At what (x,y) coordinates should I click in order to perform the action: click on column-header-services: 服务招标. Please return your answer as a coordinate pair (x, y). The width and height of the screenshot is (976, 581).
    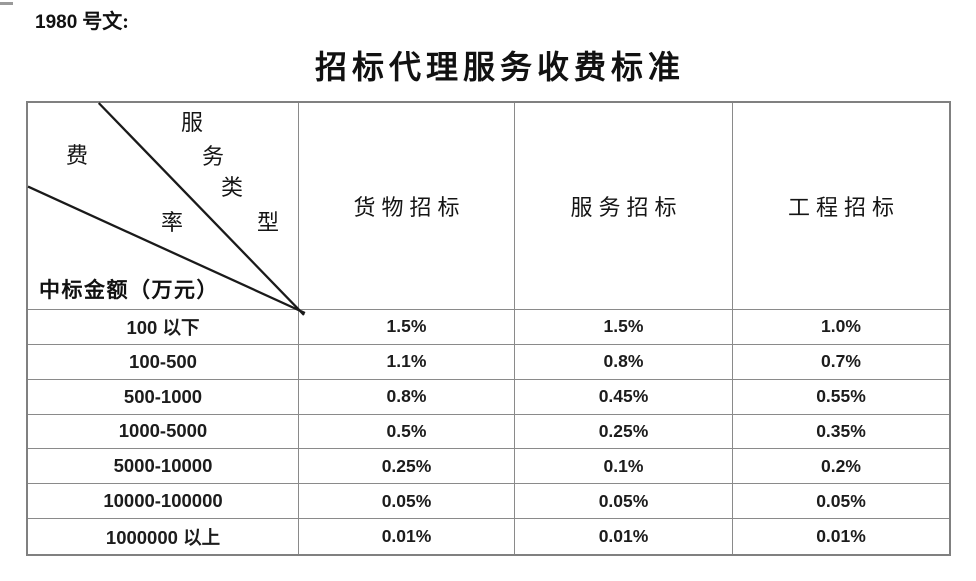
    Looking at the image, I should click on (624, 206).